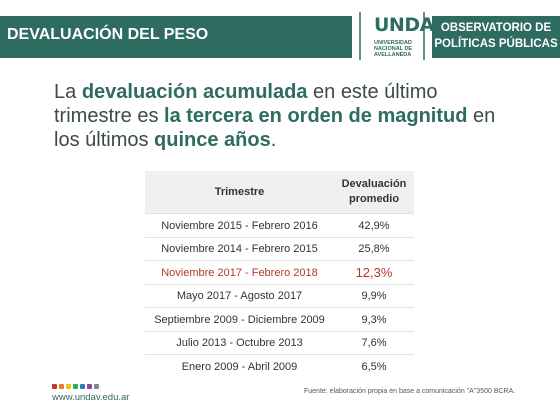 The width and height of the screenshot is (560, 420). I want to click on logo-wordmark: UNDAV, so click(410, 25).